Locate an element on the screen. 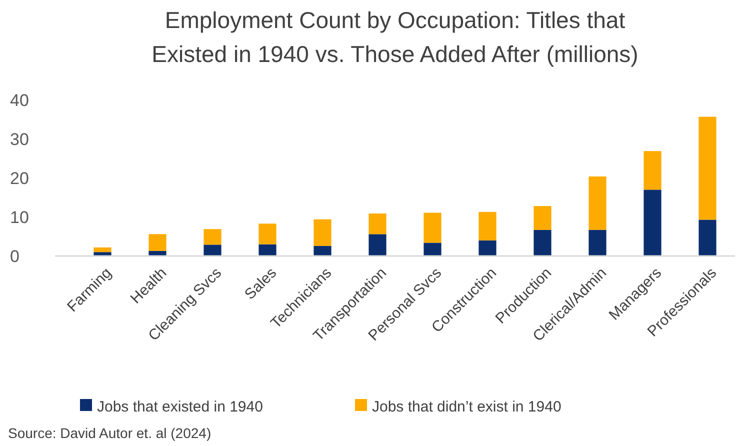 The height and width of the screenshot is (446, 750). y-tick-label: 30 is located at coordinates (19, 139).